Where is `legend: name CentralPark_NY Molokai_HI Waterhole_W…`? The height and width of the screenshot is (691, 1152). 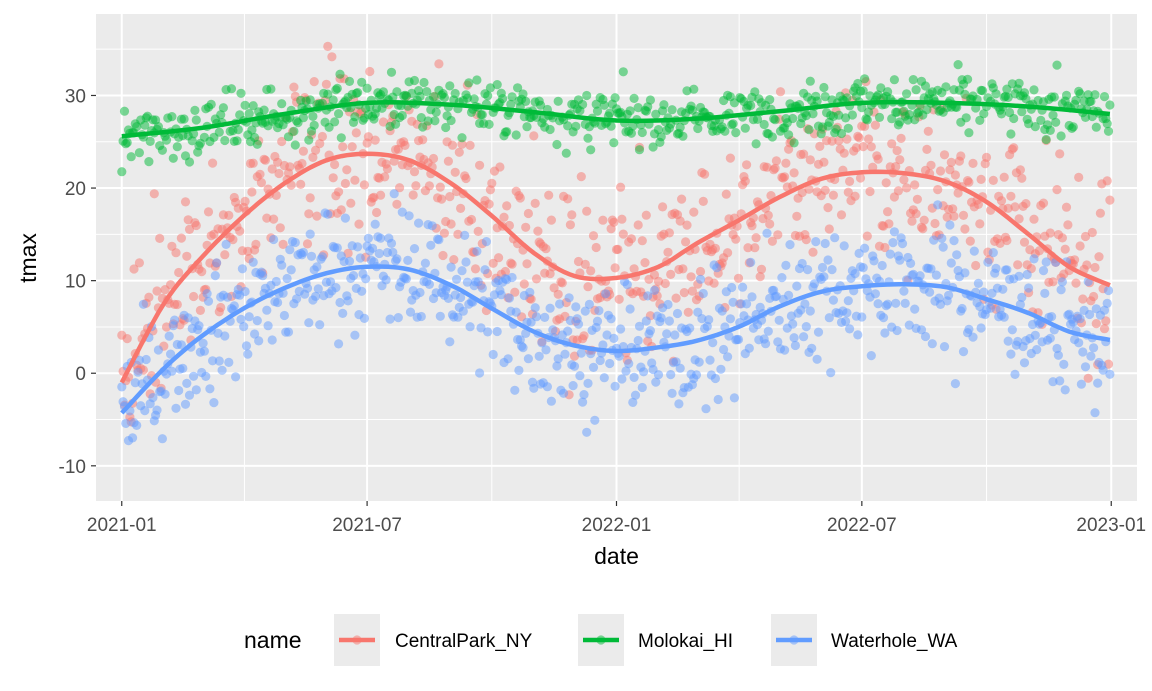
legend: name CentralPark_NY Molokai_HI Waterhole_W… is located at coordinates (601, 640).